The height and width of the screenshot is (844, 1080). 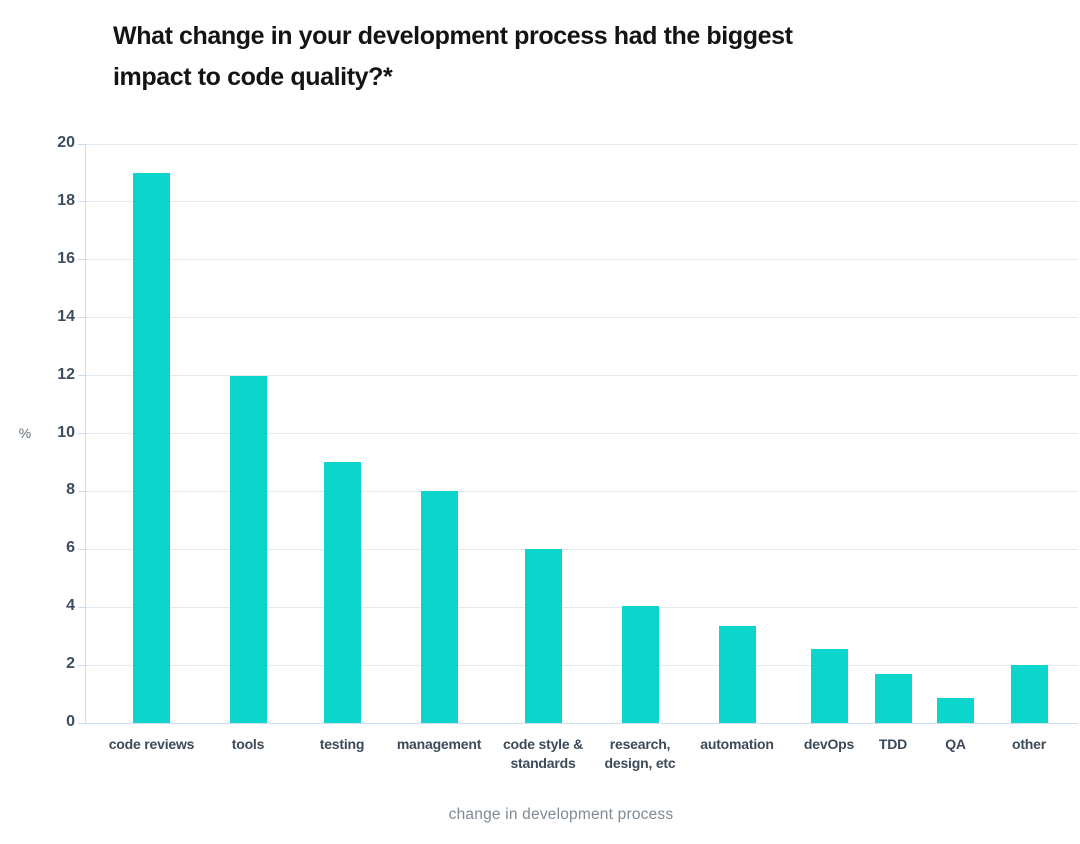 I want to click on x-category-label-other: other, so click(x=1028, y=744).